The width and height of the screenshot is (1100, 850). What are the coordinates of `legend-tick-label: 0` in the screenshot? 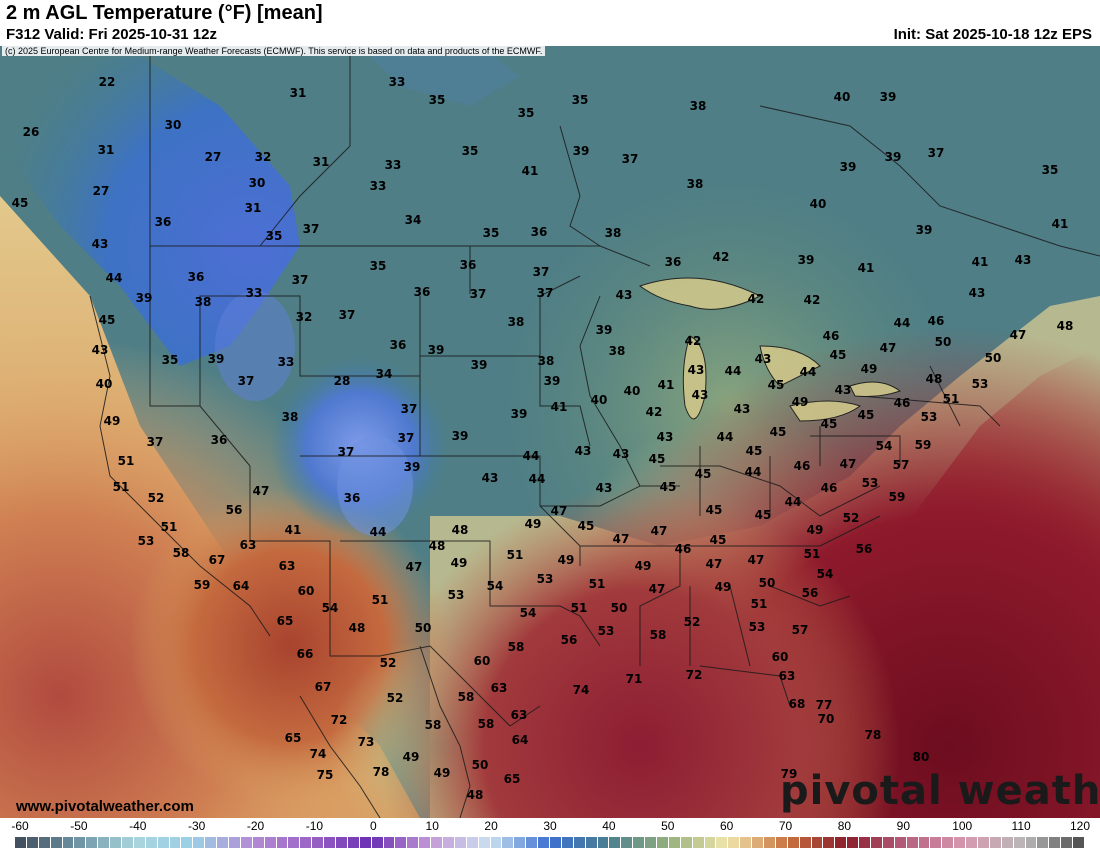 It's located at (373, 826).